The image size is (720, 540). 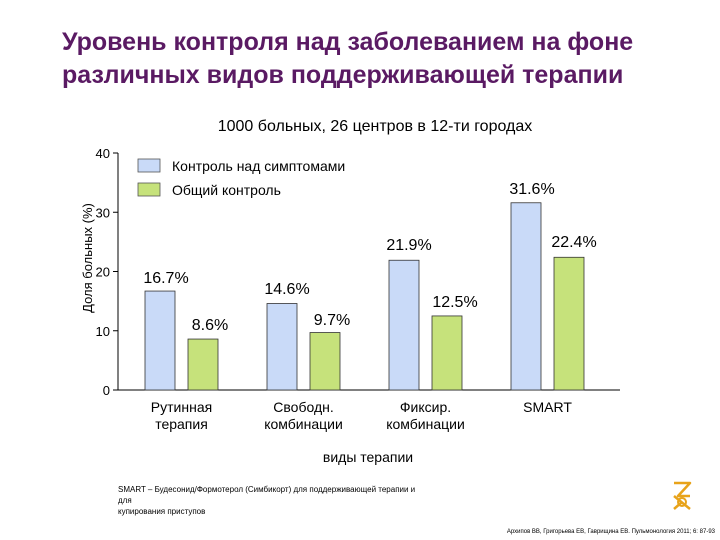 I want to click on footnote-line-2: купирования приступов, so click(x=162, y=511).